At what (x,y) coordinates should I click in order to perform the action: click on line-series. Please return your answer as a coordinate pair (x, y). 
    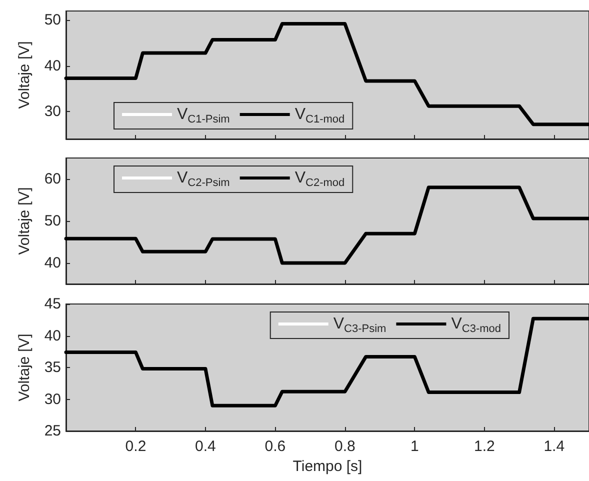
    Looking at the image, I should click on (326, 225).